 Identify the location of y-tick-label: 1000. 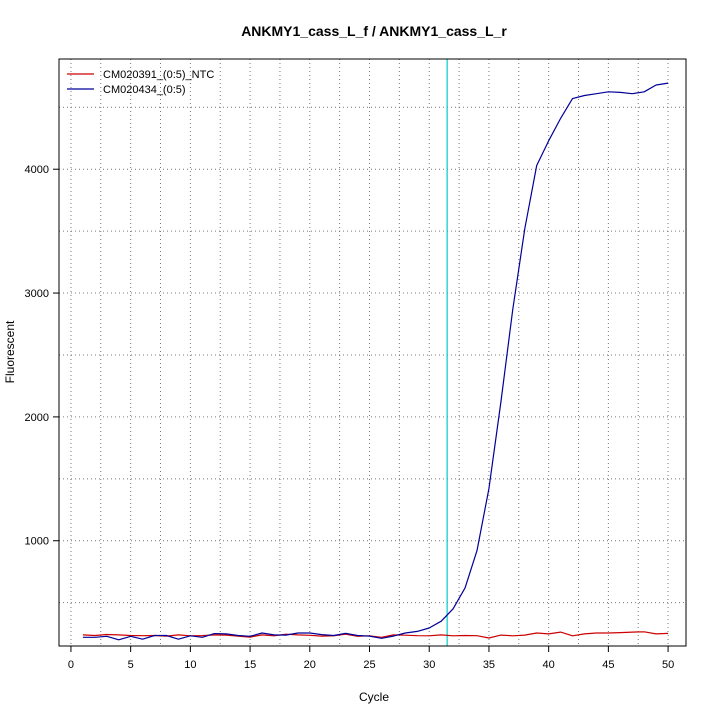
(37, 542).